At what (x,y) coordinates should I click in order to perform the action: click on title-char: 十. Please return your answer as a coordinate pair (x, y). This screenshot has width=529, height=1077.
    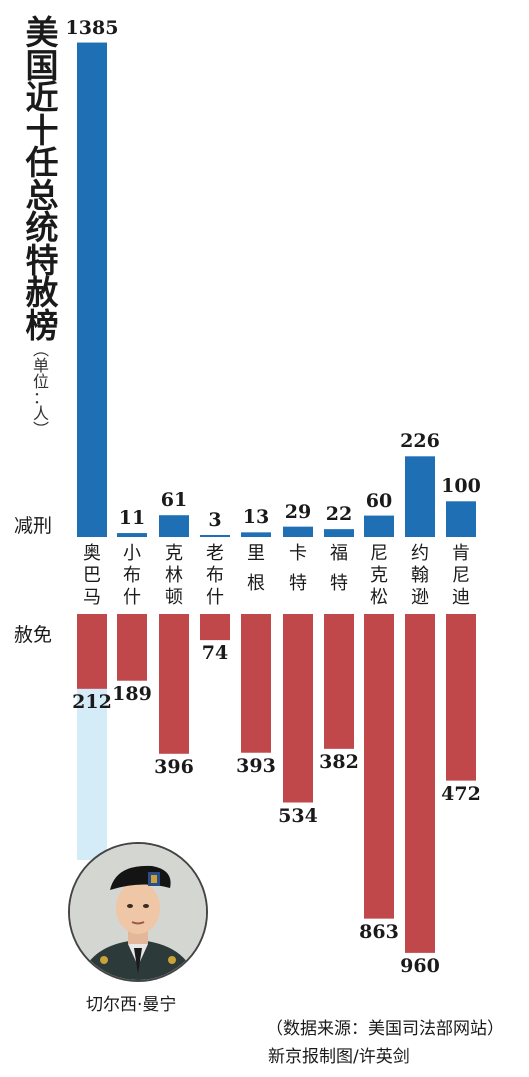
    Looking at the image, I should click on (42, 130).